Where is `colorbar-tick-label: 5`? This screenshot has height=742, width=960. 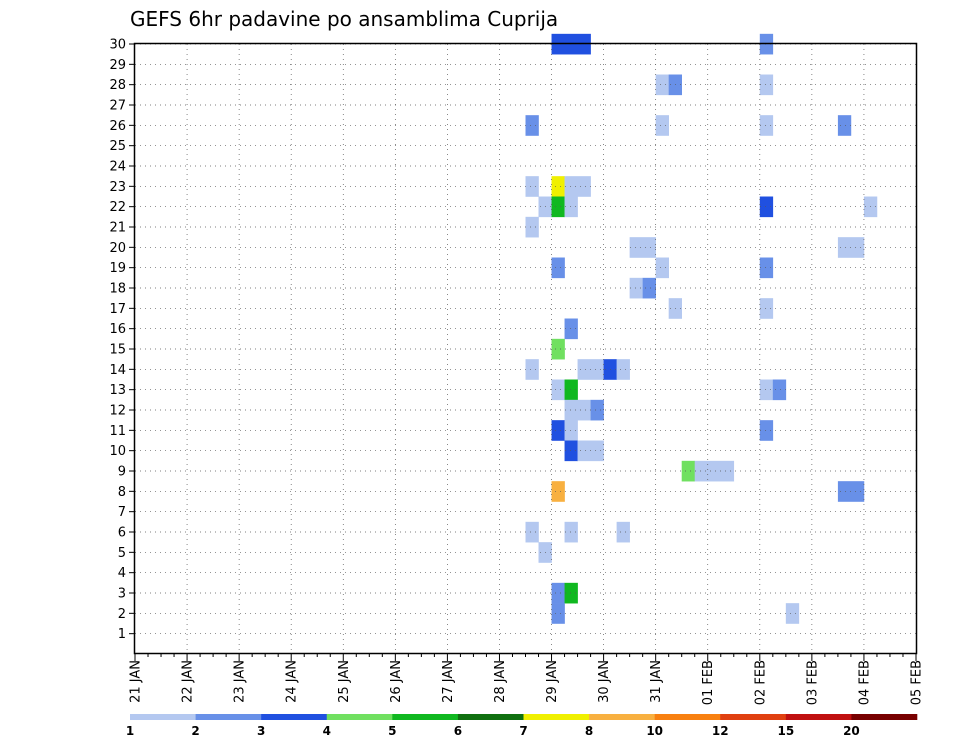
colorbar-tick-label: 5 is located at coordinates (392, 731).